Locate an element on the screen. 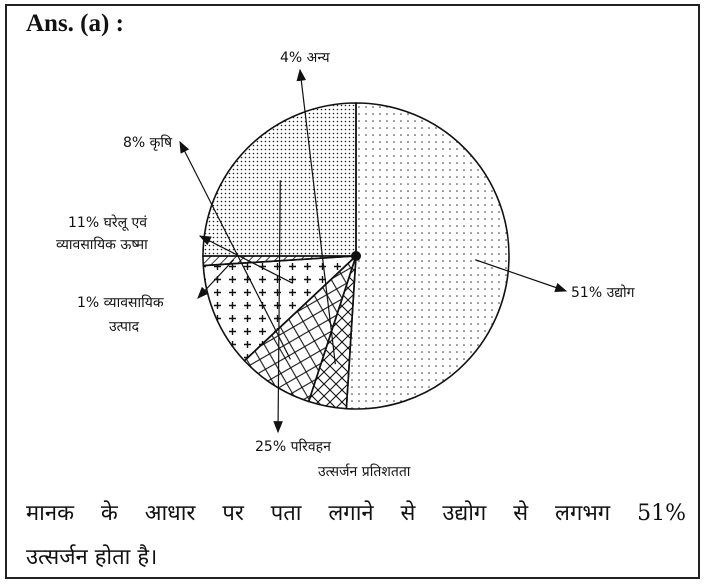  leader-arrow-transport is located at coordinates (278, 307).